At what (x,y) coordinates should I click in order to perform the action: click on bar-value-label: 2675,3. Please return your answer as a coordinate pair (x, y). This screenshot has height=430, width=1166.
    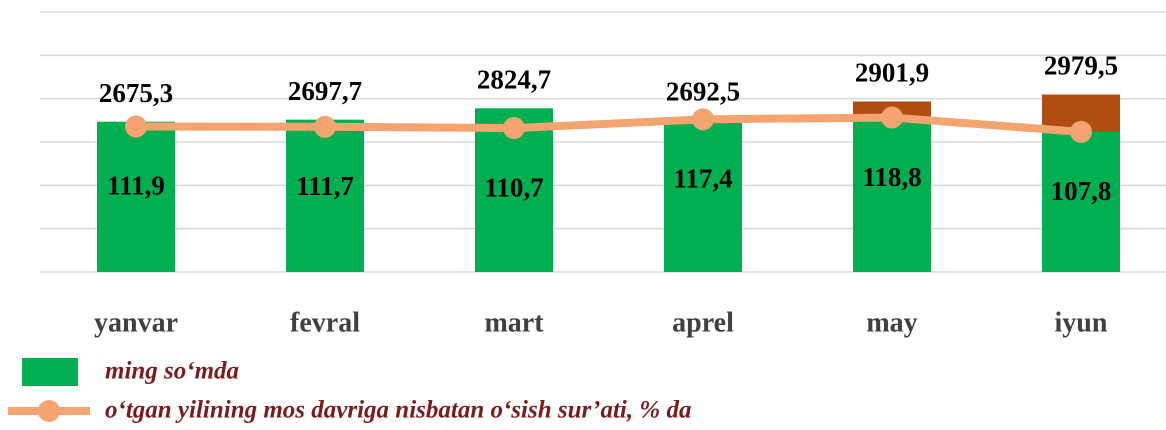
    Looking at the image, I should click on (136, 93).